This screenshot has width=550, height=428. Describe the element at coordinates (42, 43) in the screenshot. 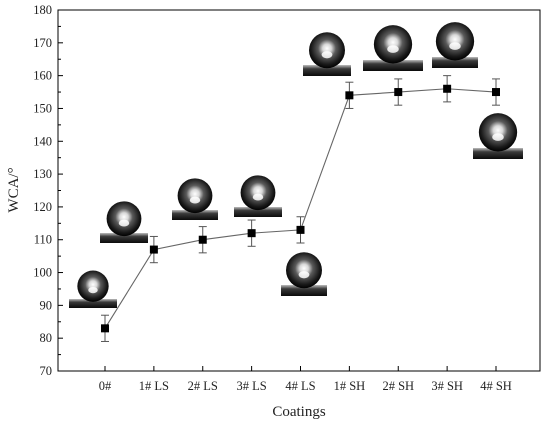

I see `y-tick-label: 170` at that location.